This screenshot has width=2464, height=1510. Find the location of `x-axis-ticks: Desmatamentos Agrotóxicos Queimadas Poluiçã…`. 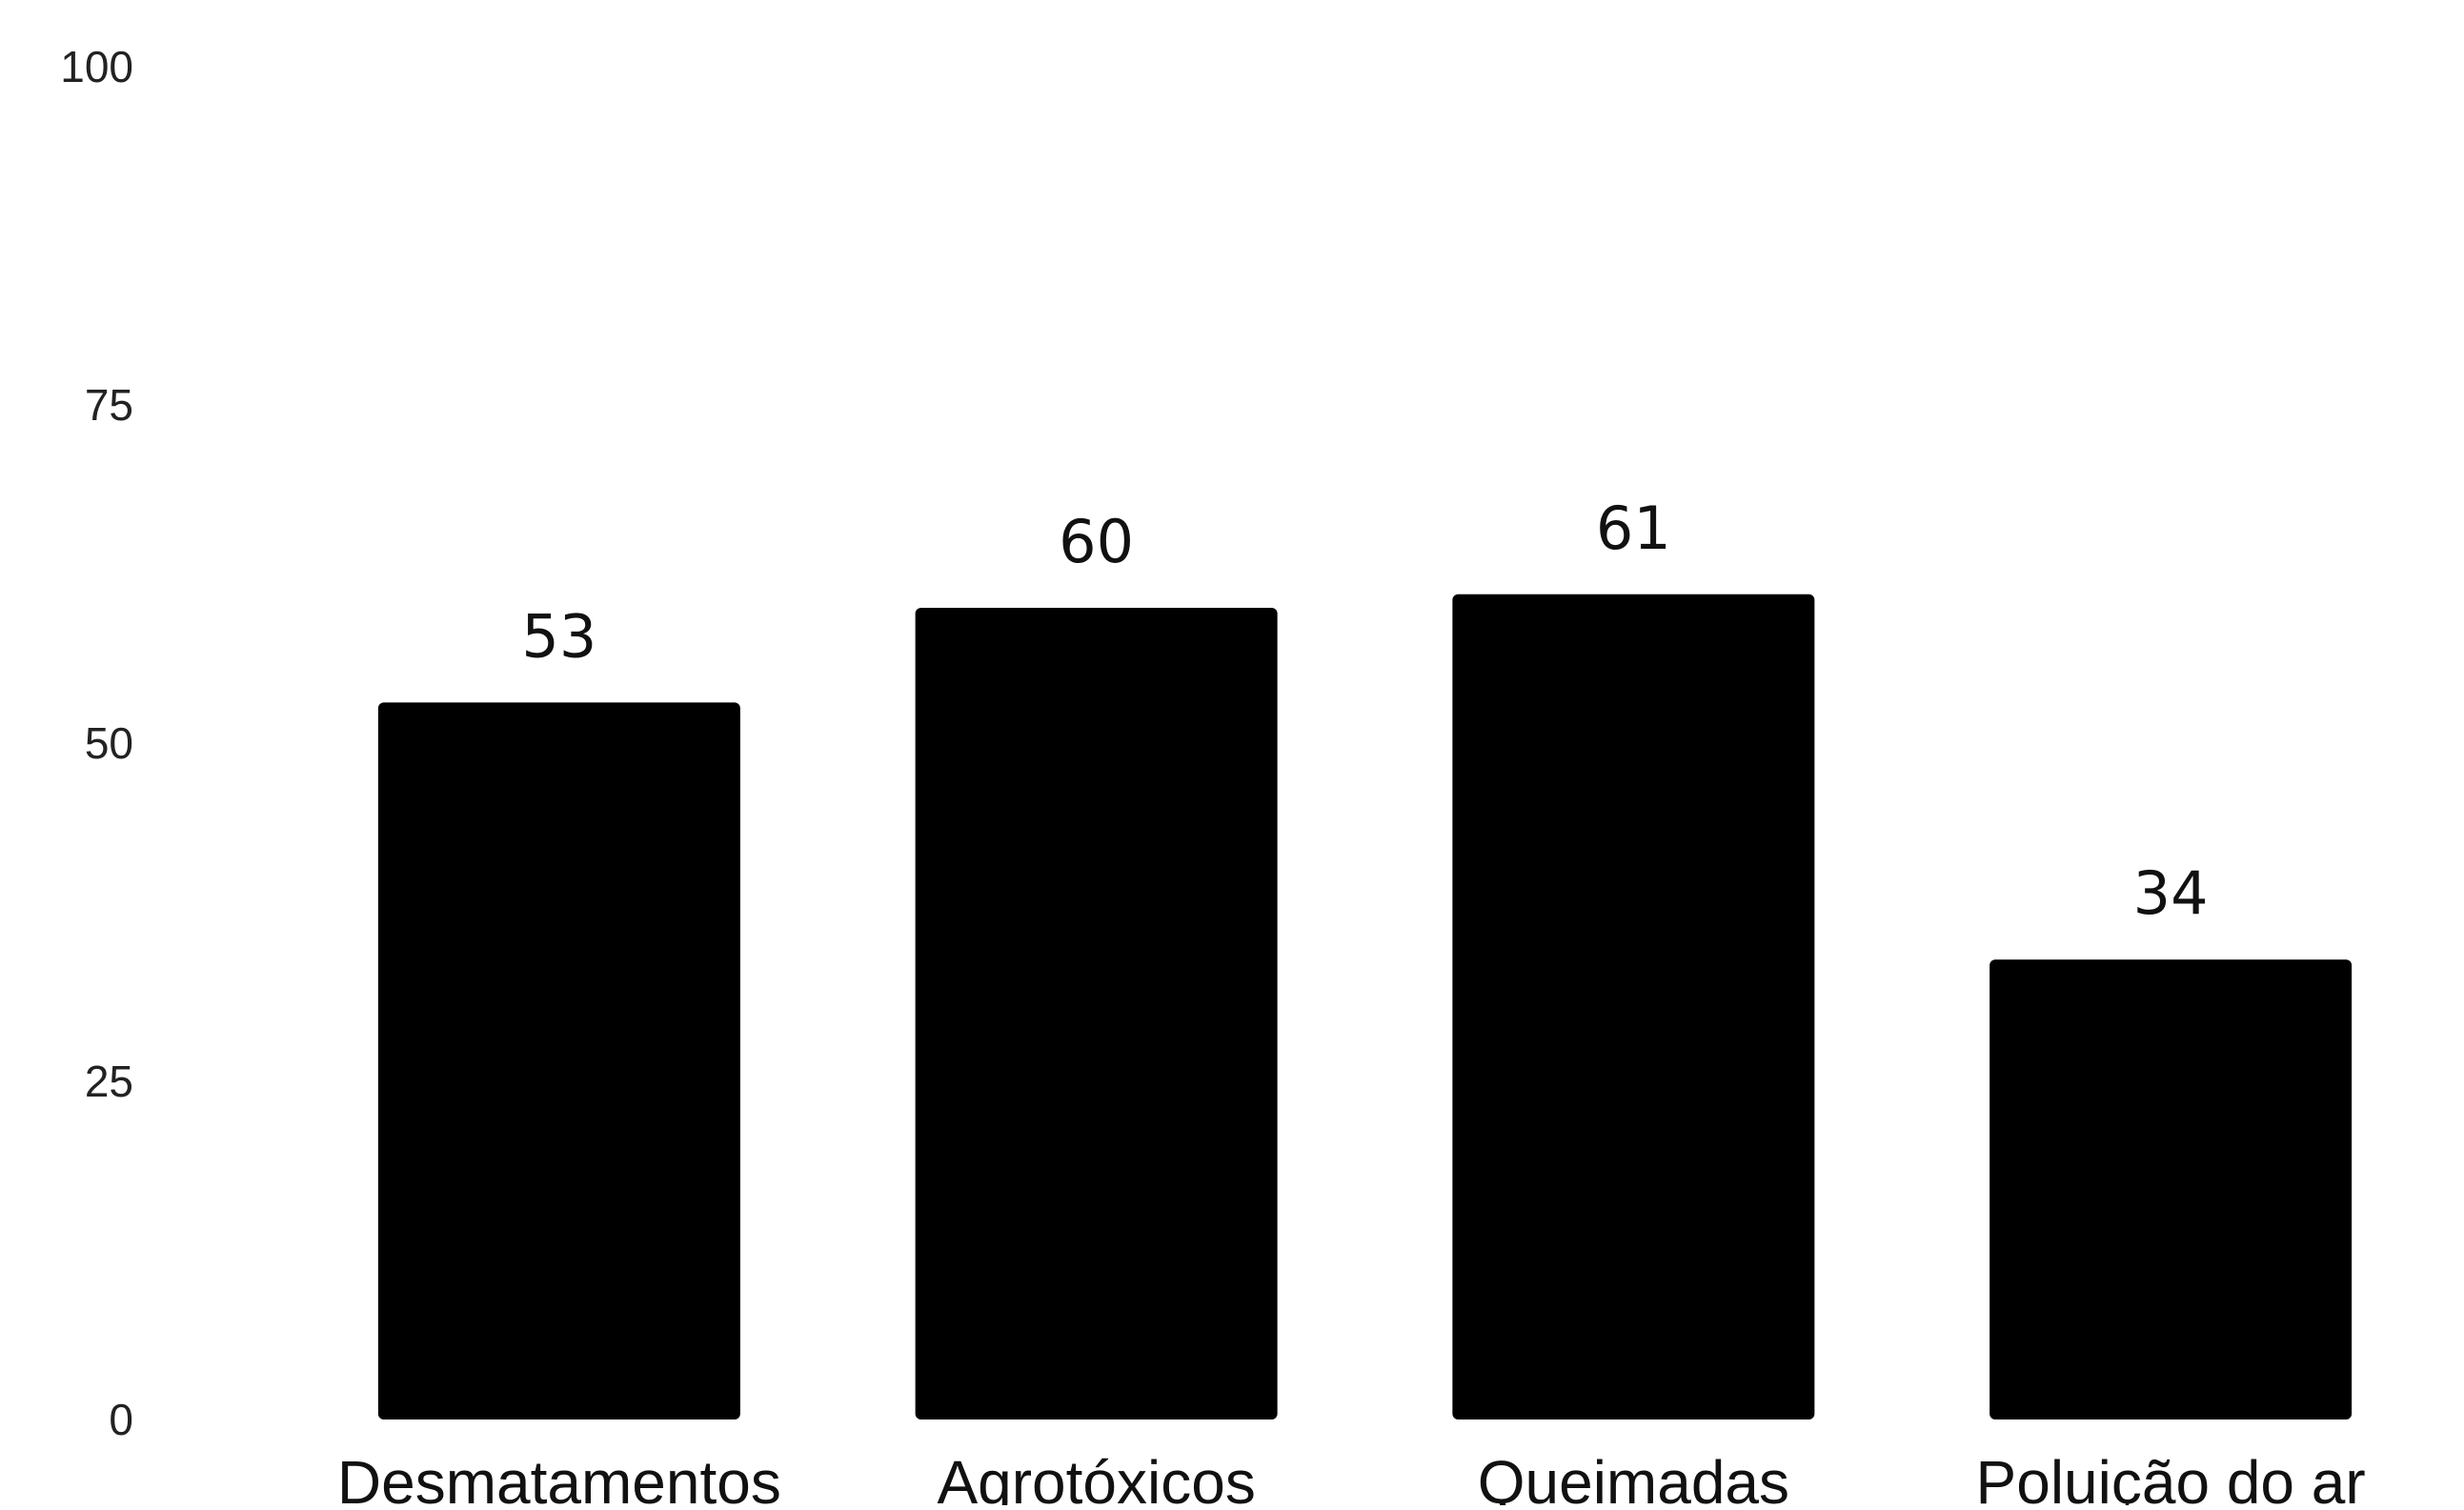

x-axis-ticks: Desmatamentos Agrotóxicos Queimadas Poluiçã… is located at coordinates (1352, 1479).